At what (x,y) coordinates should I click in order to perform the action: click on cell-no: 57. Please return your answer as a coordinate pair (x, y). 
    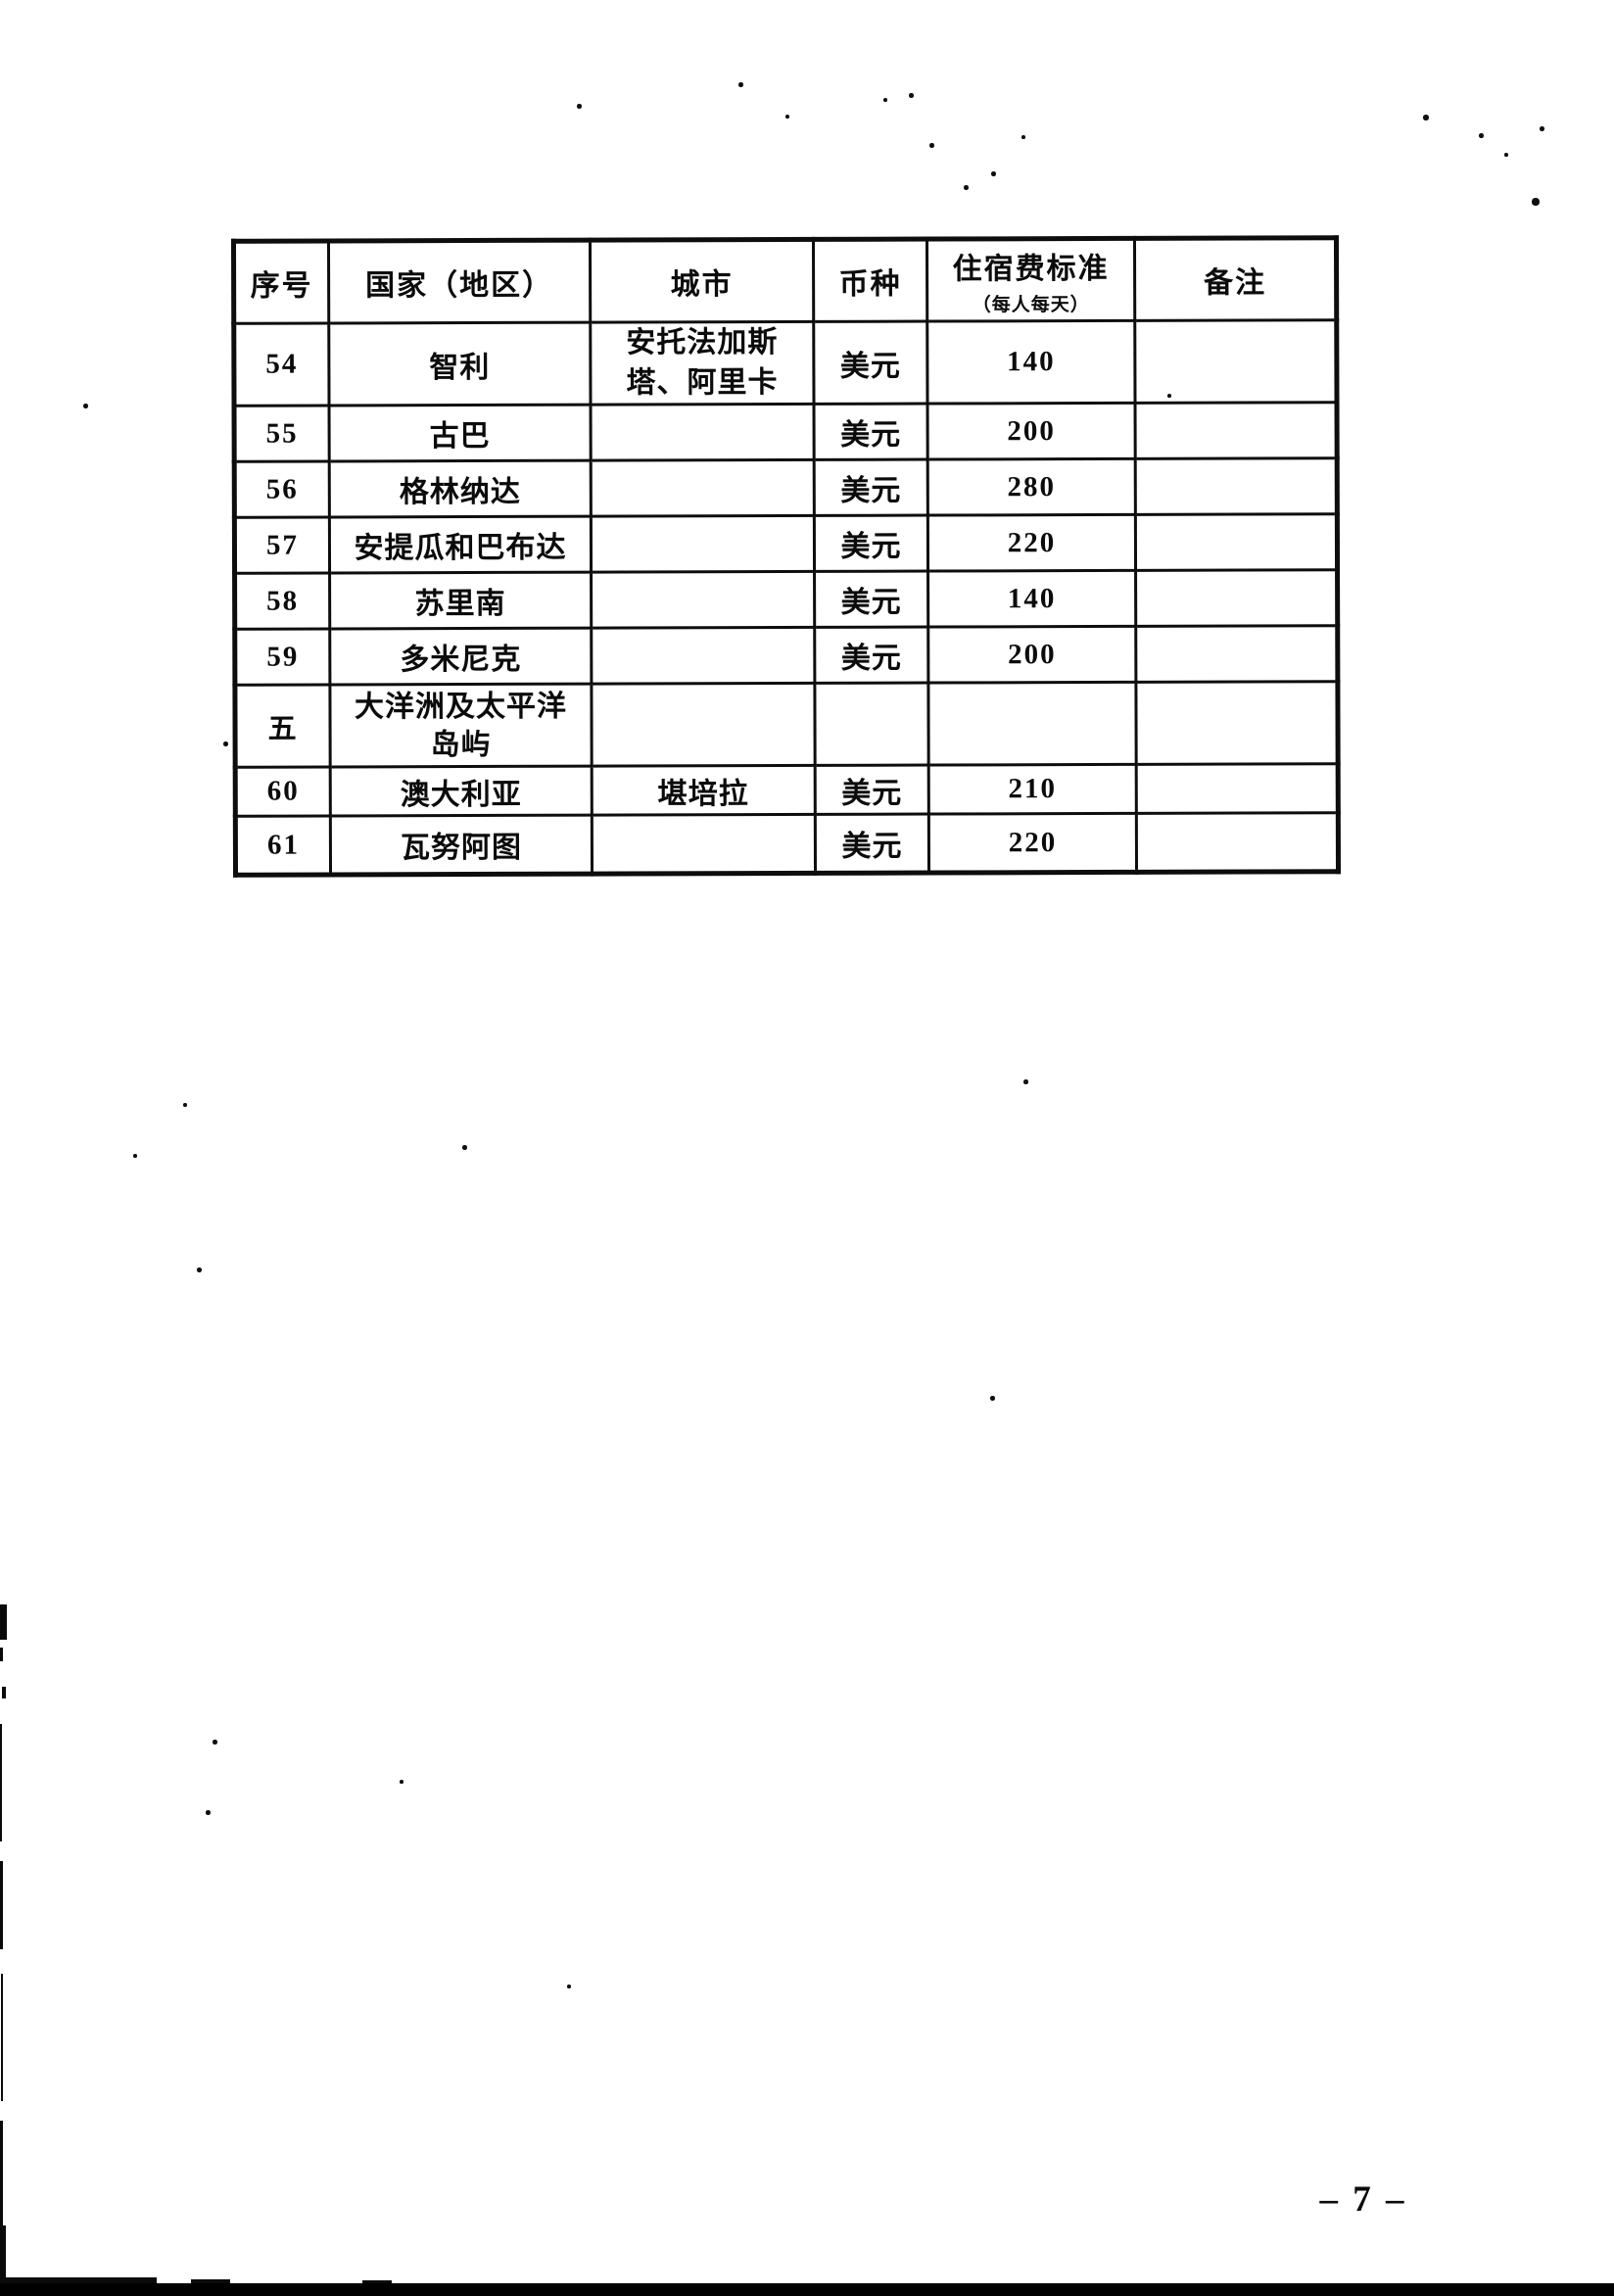
    Looking at the image, I should click on (282, 545).